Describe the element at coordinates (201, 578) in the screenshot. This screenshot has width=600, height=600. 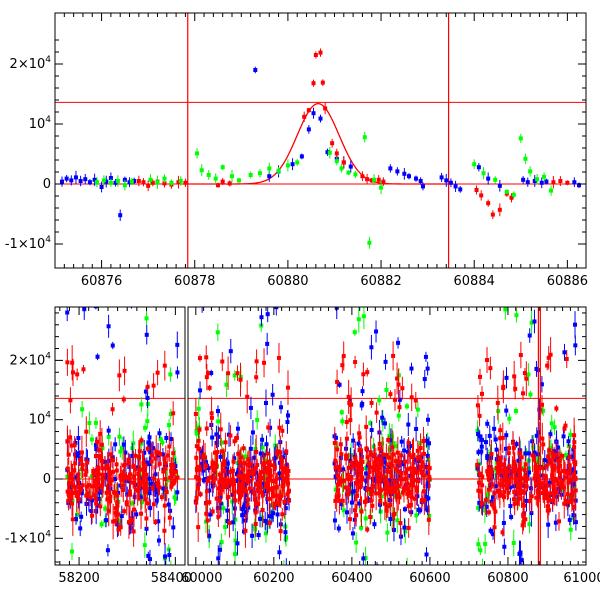
I see `bottom-x-tick-label-1-0: 60000` at that location.